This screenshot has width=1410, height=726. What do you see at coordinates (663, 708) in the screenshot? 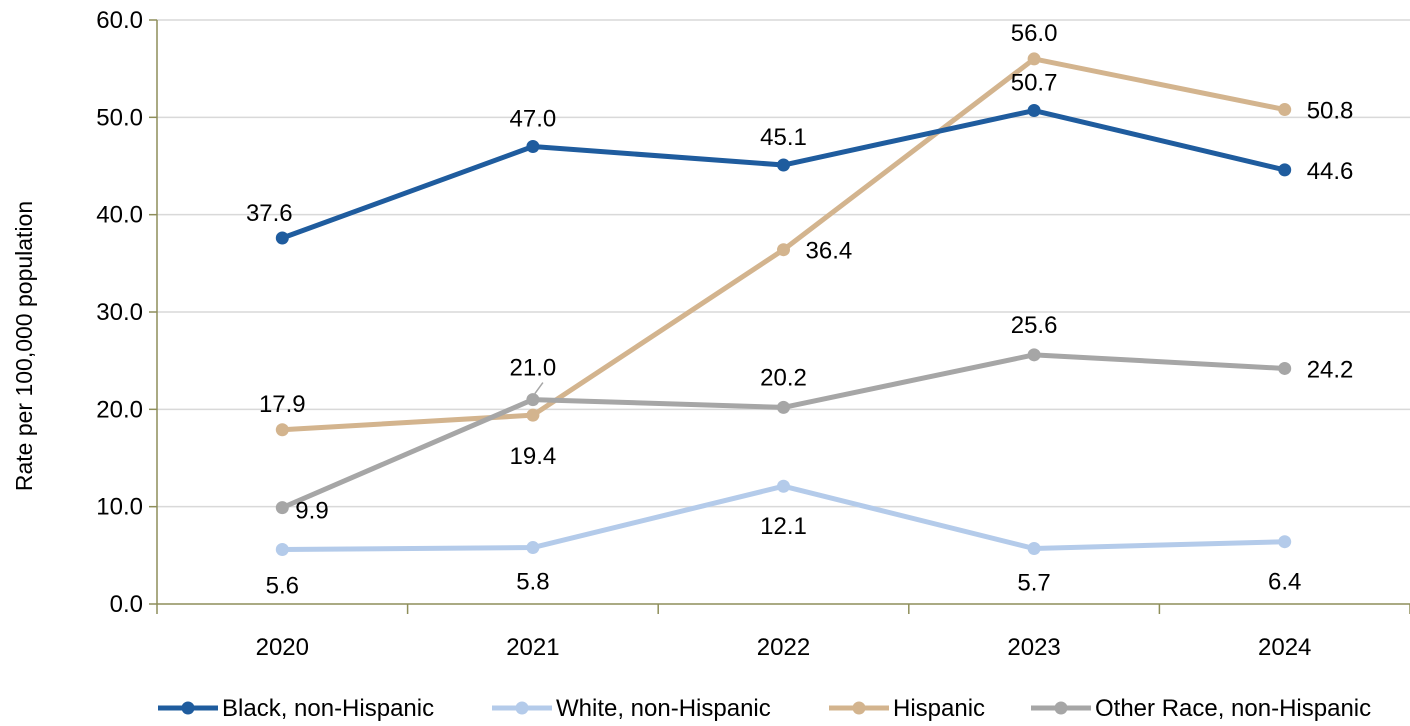
I see `legend-label: White, non-Hispanic` at bounding box center [663, 708].